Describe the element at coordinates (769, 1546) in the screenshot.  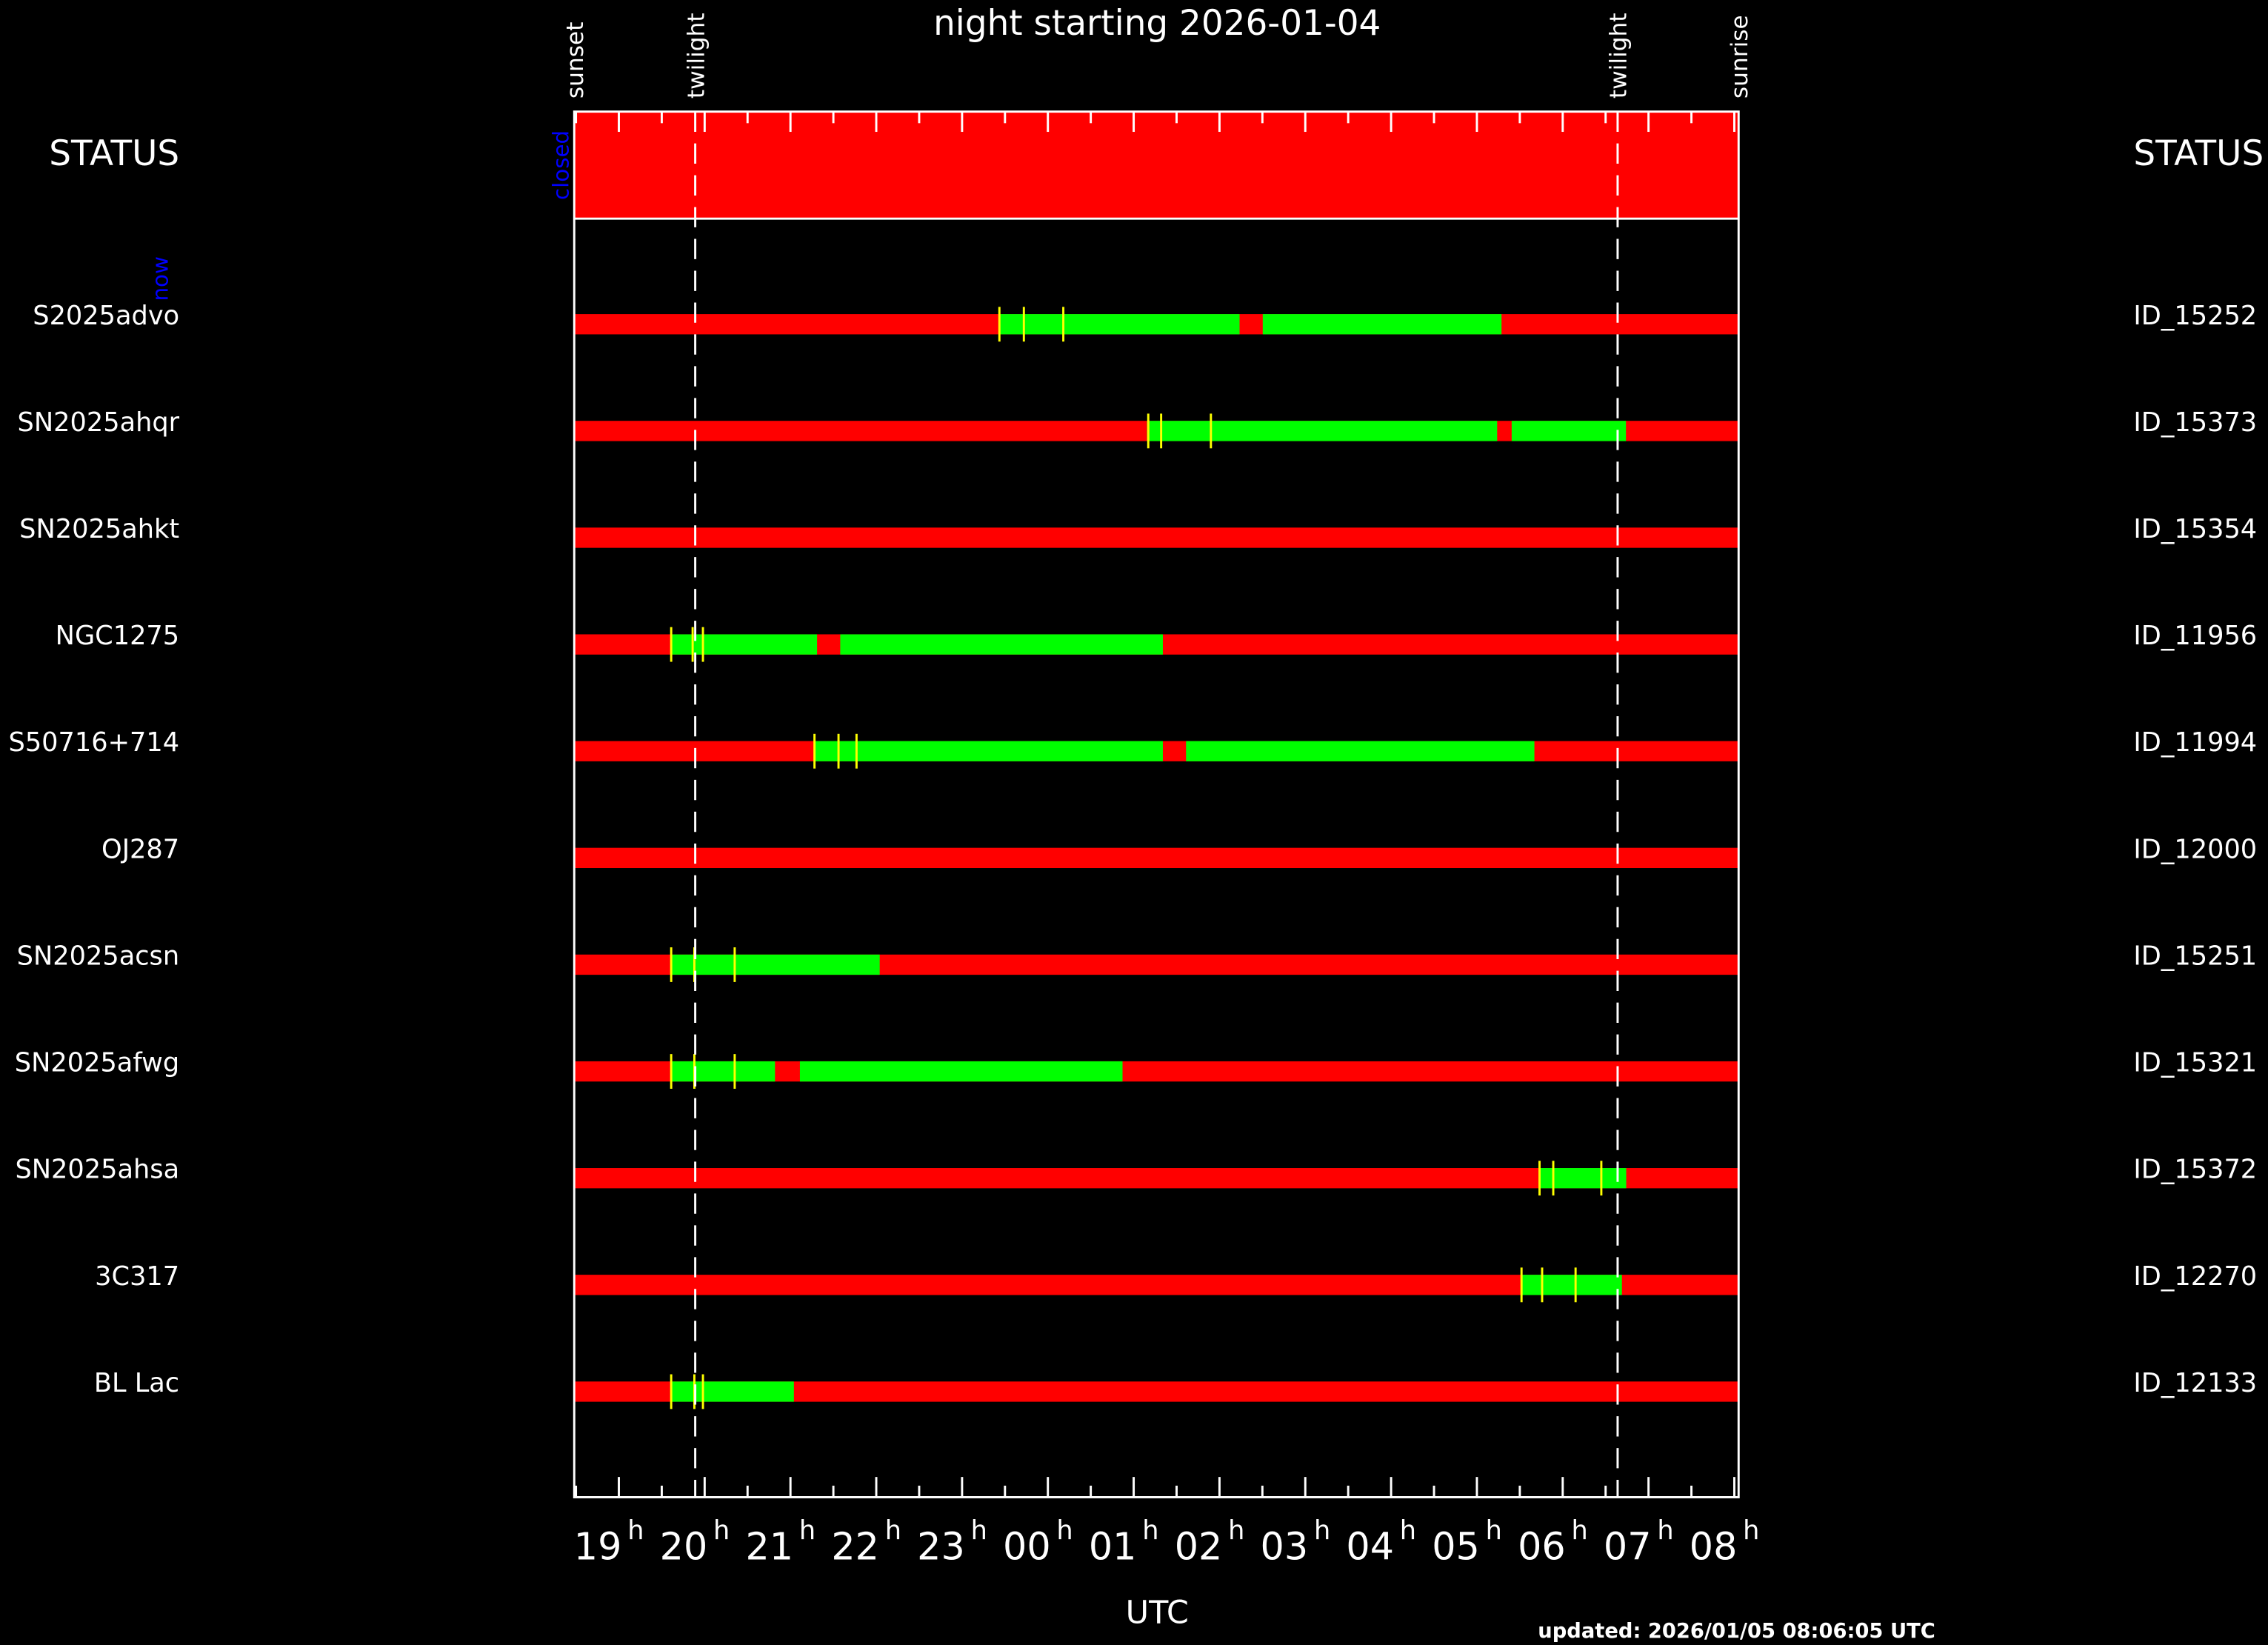
I see `x-tick-label: 21` at that location.